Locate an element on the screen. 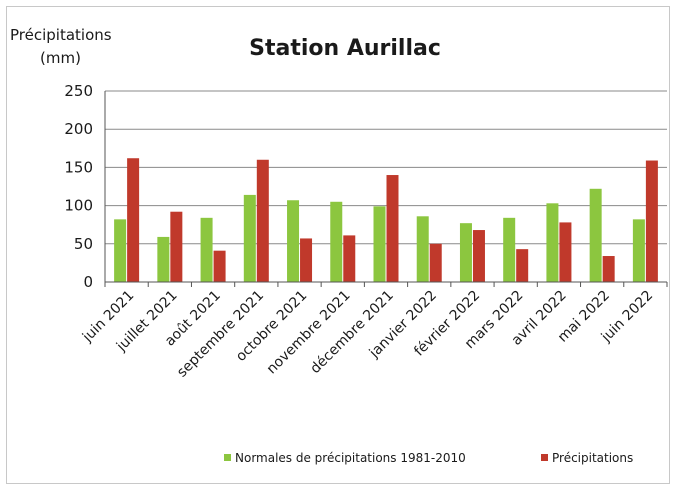 The width and height of the screenshot is (678, 491). y-tick-label: 100 is located at coordinates (78, 206).